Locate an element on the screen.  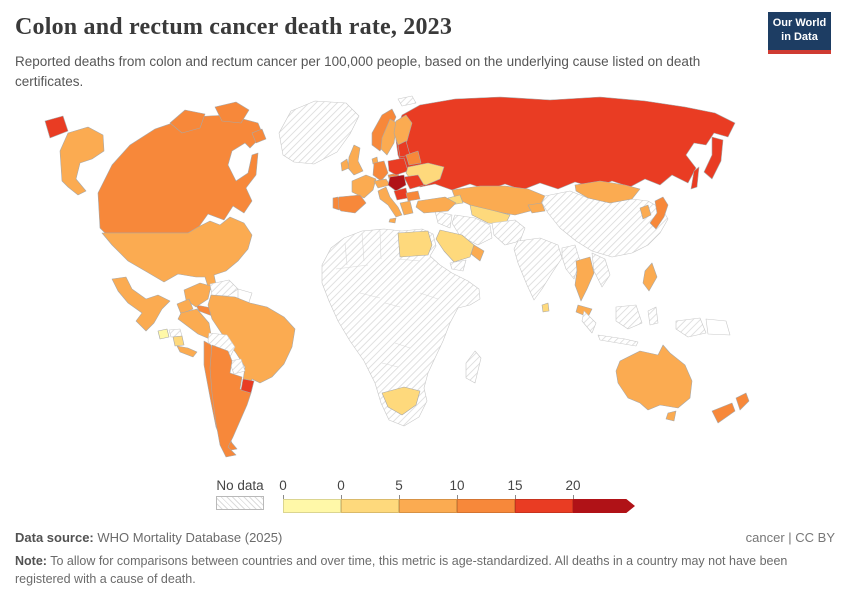
country-ecuador is located at coordinates (185, 306).